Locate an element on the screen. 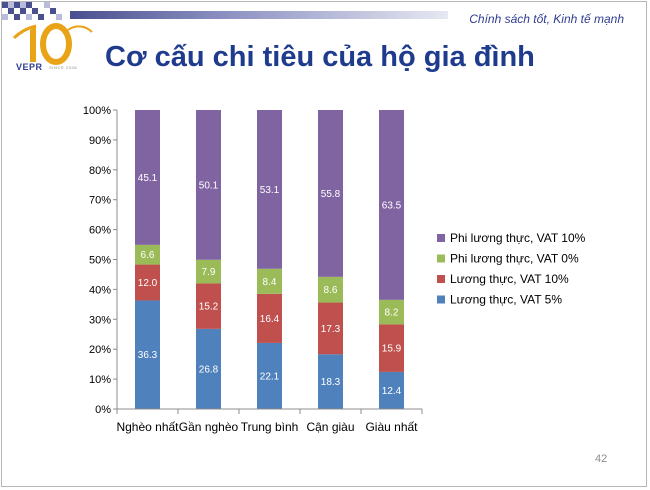 The width and height of the screenshot is (650, 490). y-tick-label: 10% is located at coordinates (100, 380).